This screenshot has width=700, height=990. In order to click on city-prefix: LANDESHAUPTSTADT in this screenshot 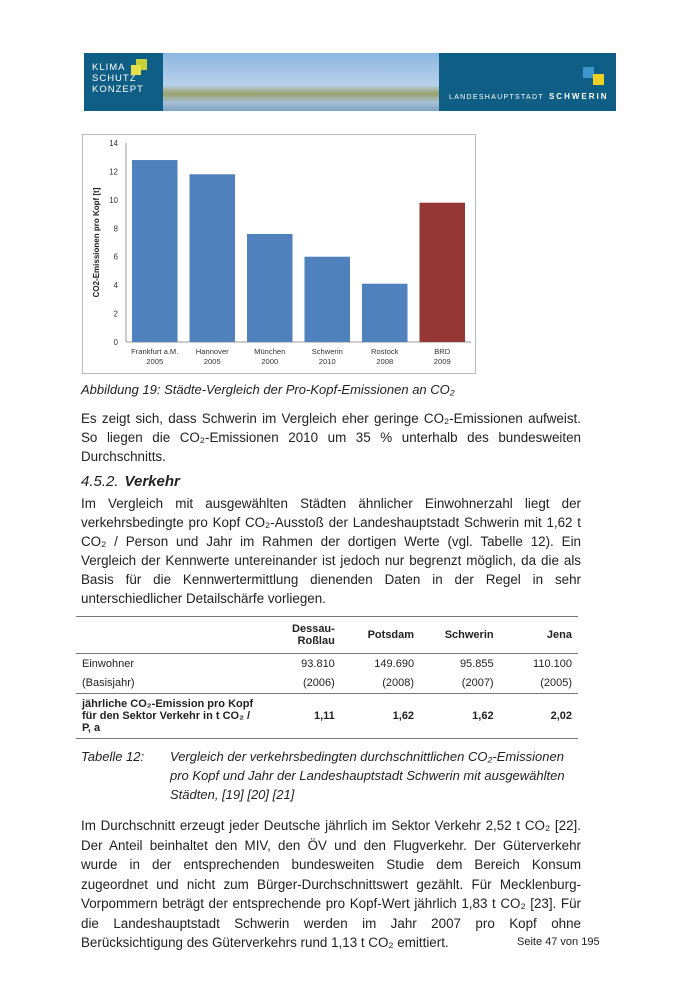, I will do `click(496, 97)`.